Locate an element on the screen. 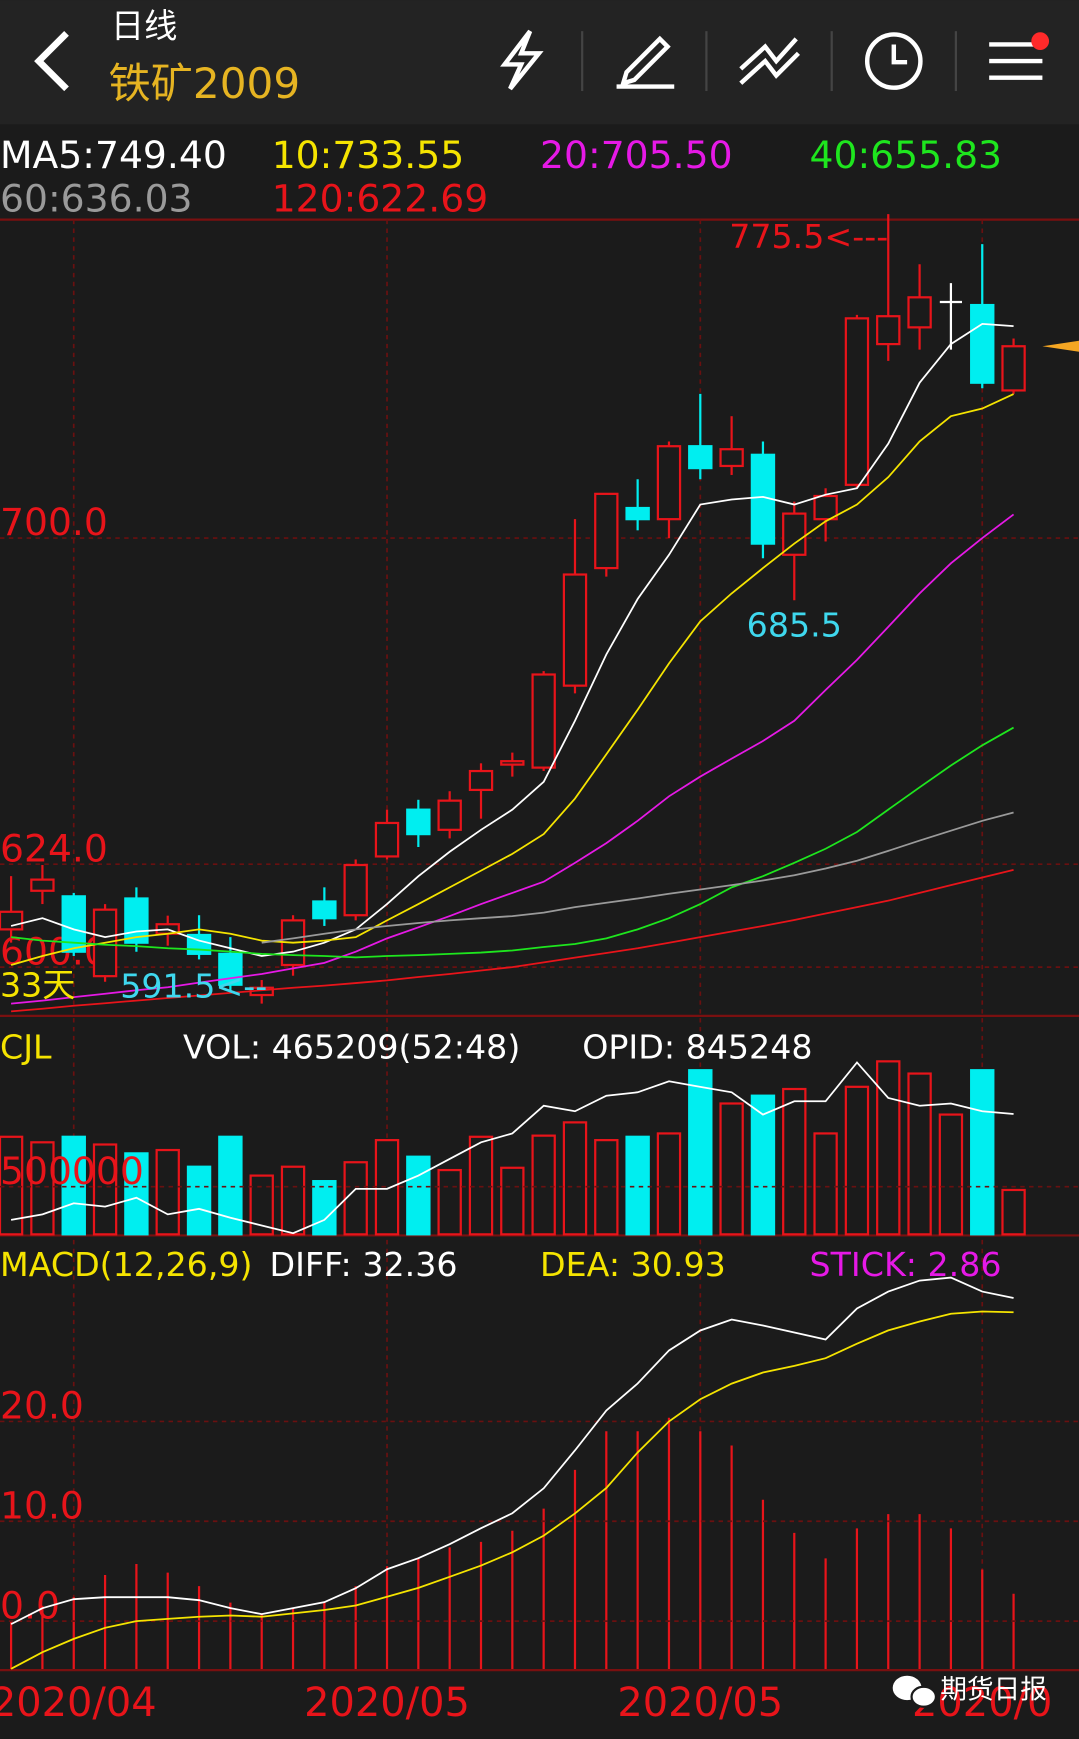 Image resolution: width=1079 pixels, height=1739 pixels. y-tick-label: 20.0 is located at coordinates (42, 1406).